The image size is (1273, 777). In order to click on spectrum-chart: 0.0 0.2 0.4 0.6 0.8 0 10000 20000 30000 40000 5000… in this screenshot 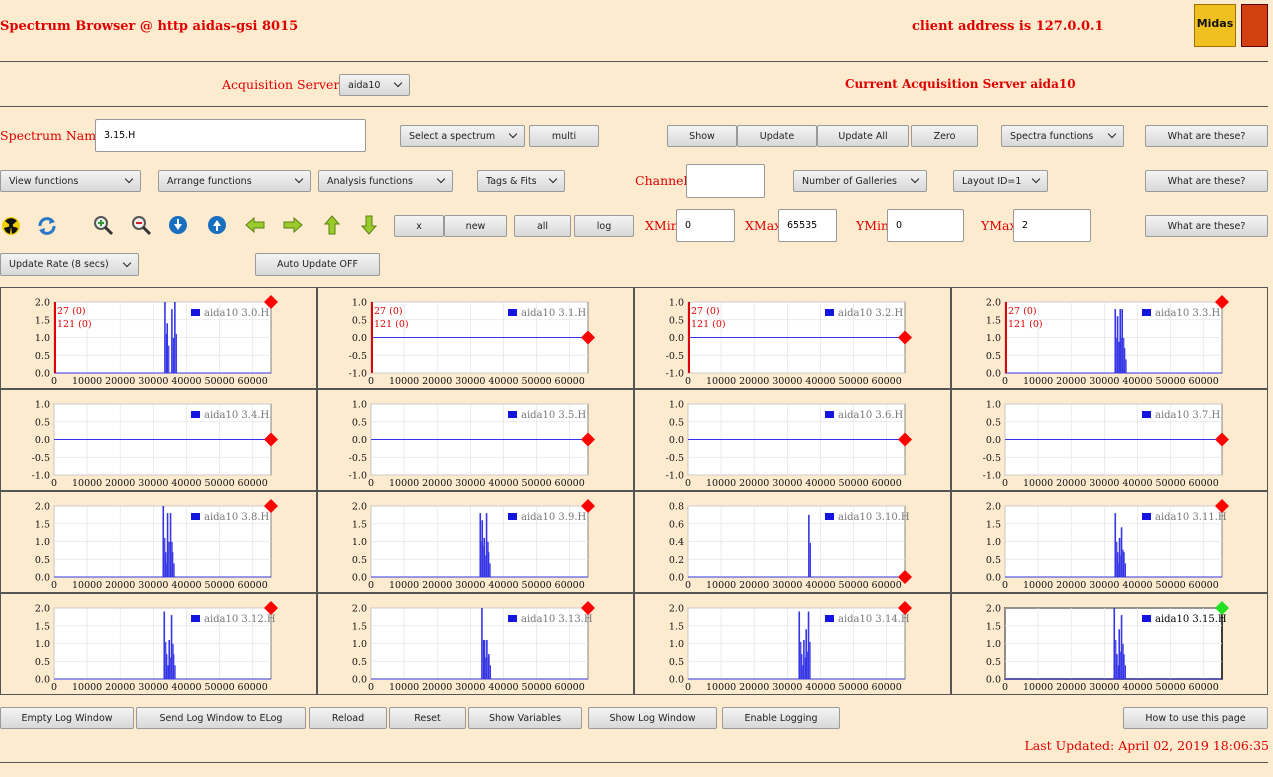, I will do `click(790, 546)`.